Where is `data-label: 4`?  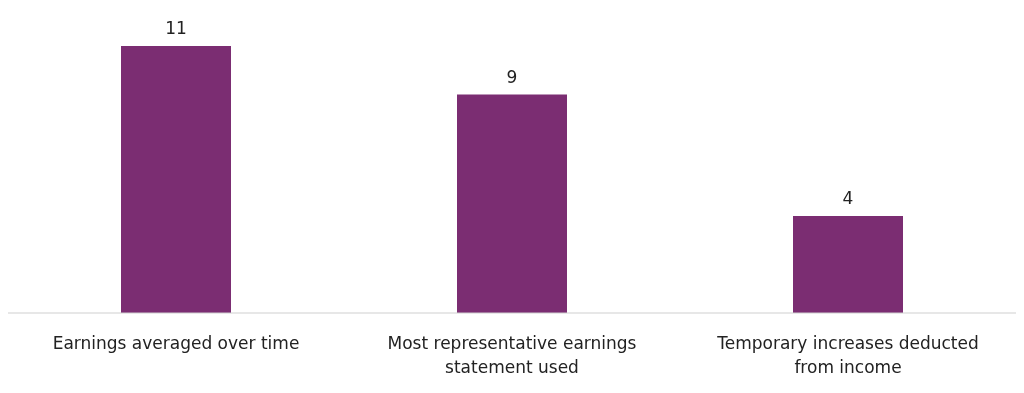 data-label: 4 is located at coordinates (848, 197).